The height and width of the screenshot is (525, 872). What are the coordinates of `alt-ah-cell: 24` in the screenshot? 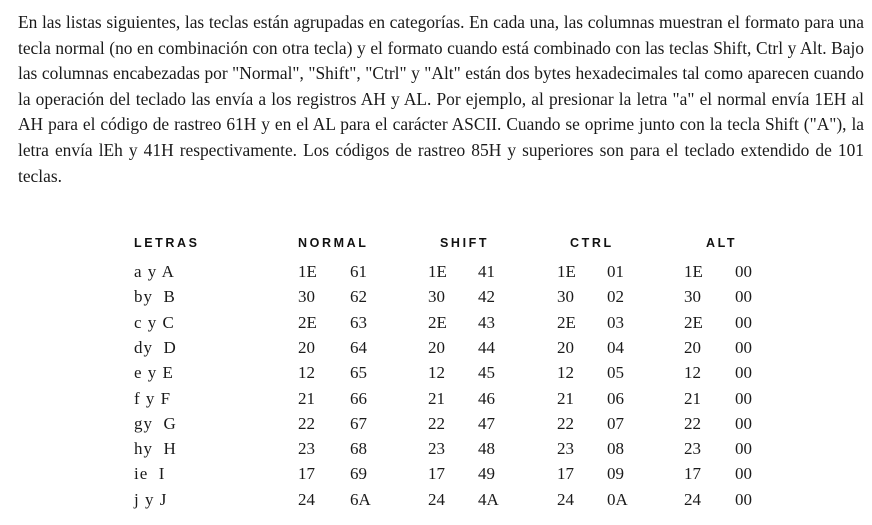 It's located at (692, 499).